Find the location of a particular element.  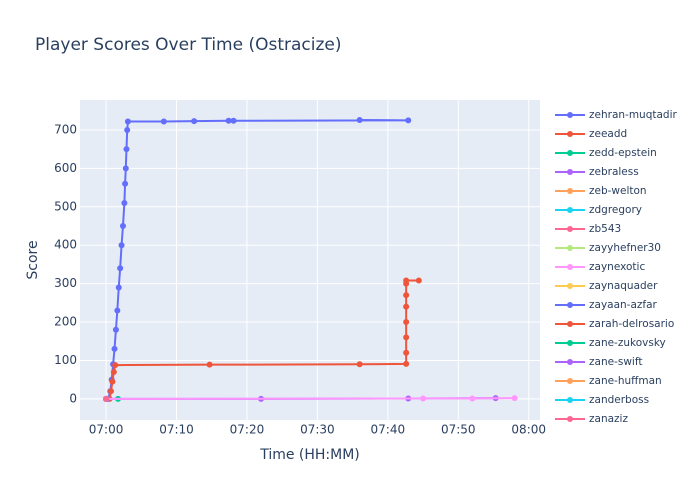

chart-title: Player Scores Over Time (Ostracize) is located at coordinates (188, 45).